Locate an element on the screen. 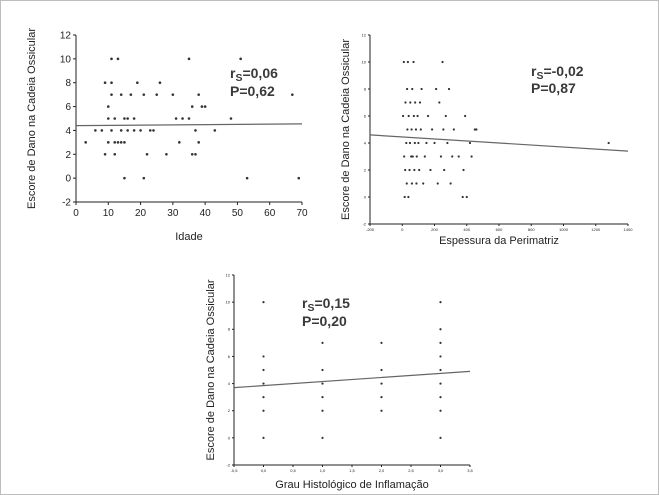 The image size is (659, 495). rs-value: =-0,02 is located at coordinates (563, 71).